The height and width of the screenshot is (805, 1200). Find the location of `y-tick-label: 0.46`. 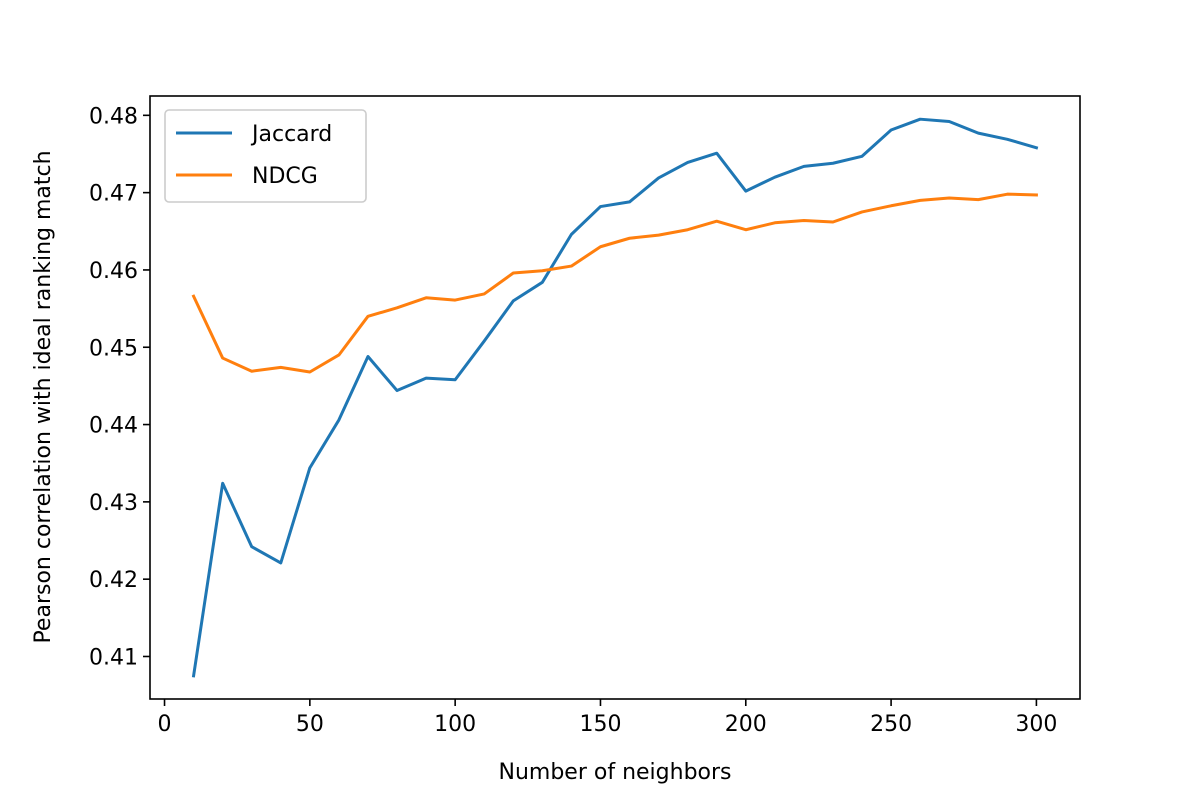

y-tick-label: 0.46 is located at coordinates (113, 271).